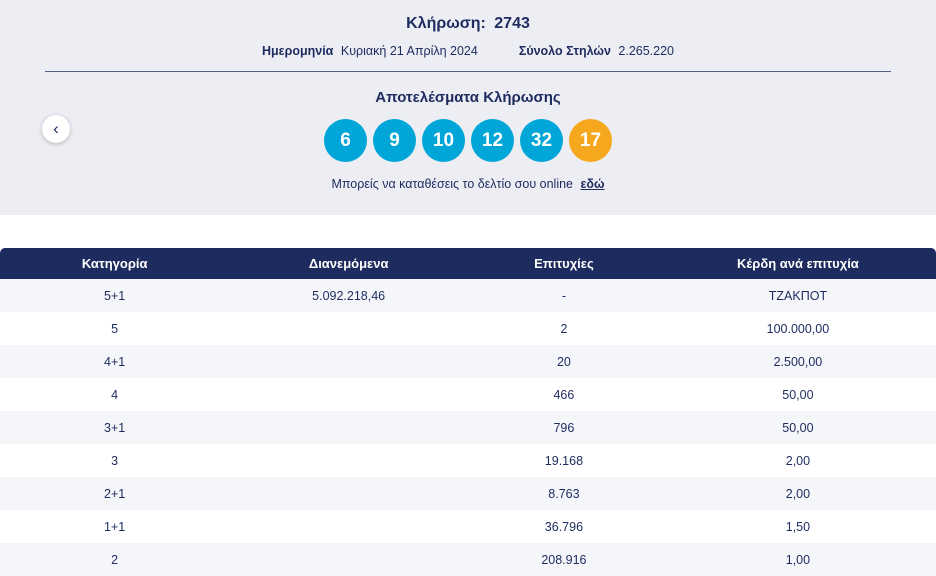 The width and height of the screenshot is (936, 576). I want to click on table-row: 3 19.168 2,00, so click(468, 460).